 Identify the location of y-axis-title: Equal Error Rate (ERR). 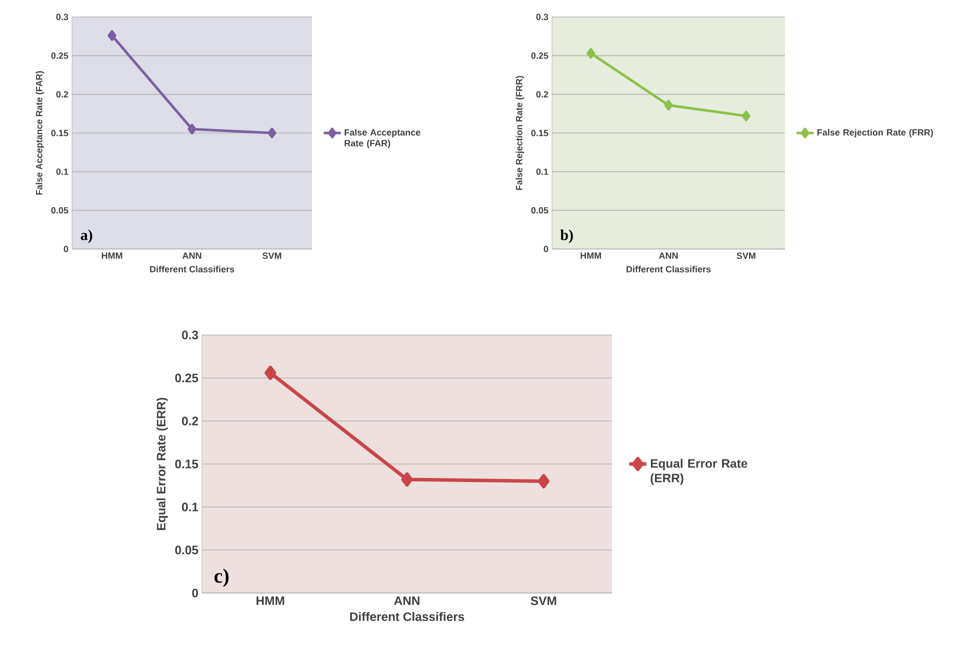
(162, 464).